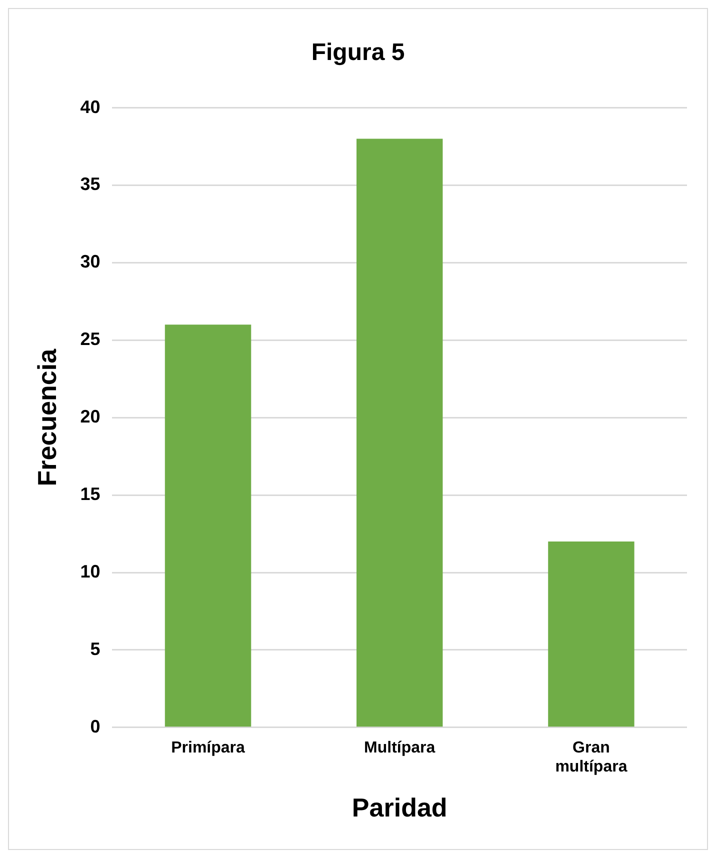 The image size is (717, 859). I want to click on y-tick-label: 35, so click(90, 184).